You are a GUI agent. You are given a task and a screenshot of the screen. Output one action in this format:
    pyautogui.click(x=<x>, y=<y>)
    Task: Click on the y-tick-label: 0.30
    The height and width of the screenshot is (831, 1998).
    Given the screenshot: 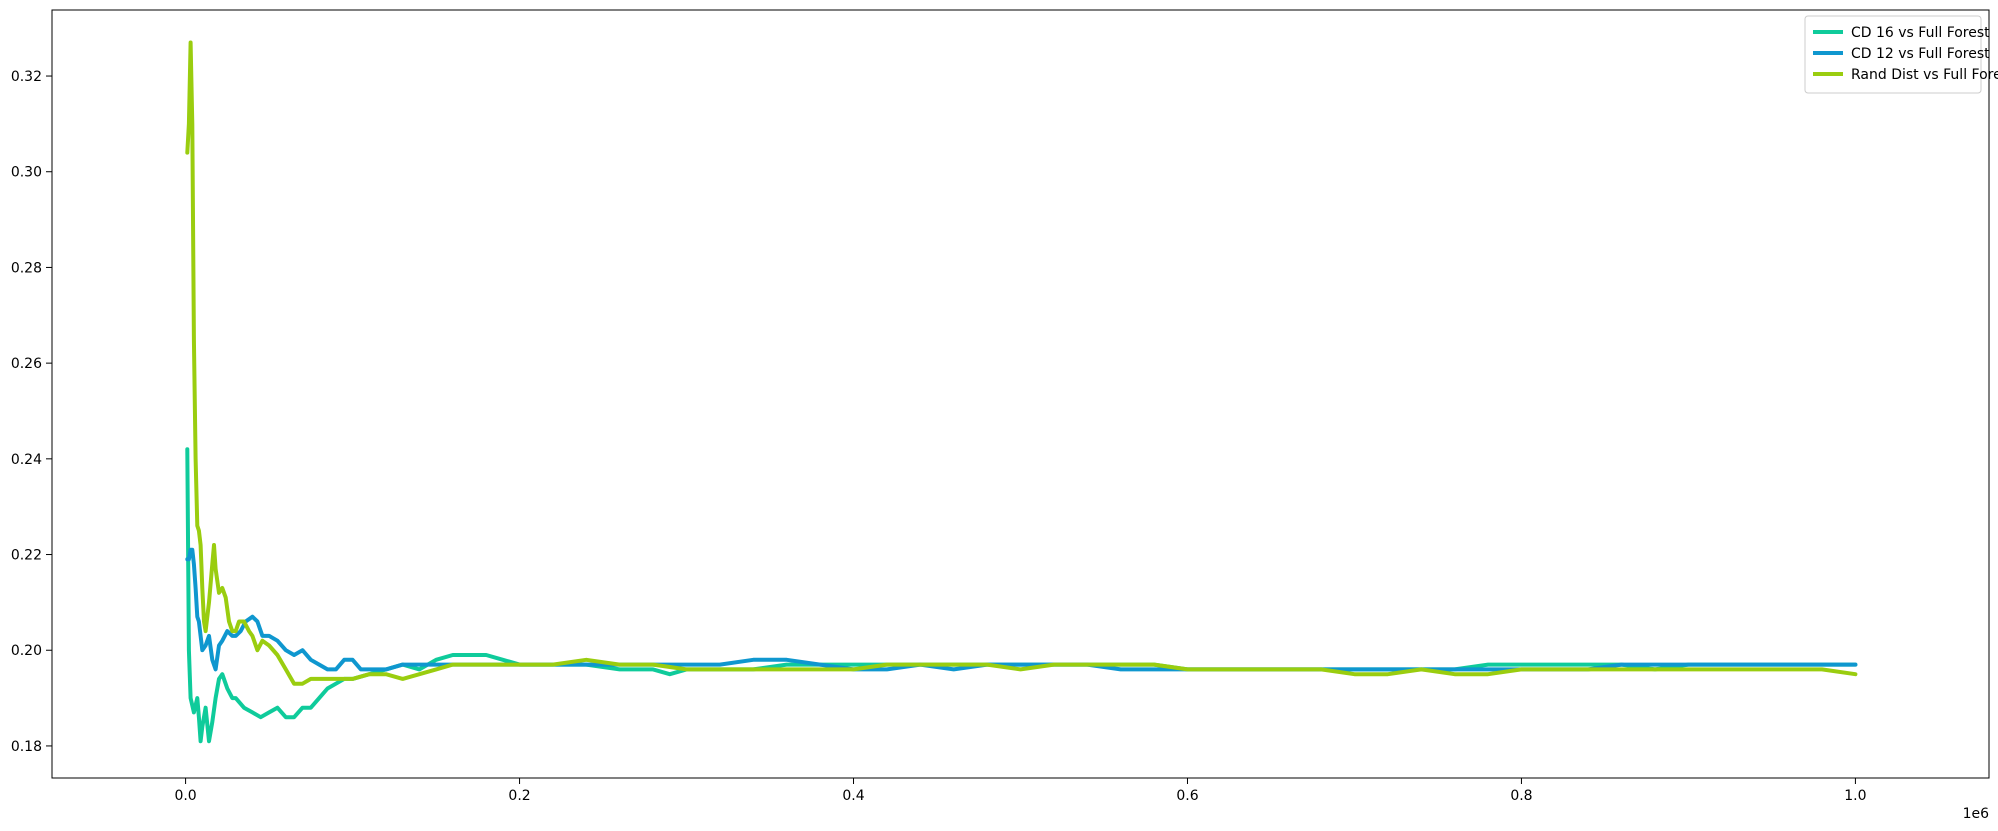 What is the action you would take?
    pyautogui.click(x=26, y=173)
    